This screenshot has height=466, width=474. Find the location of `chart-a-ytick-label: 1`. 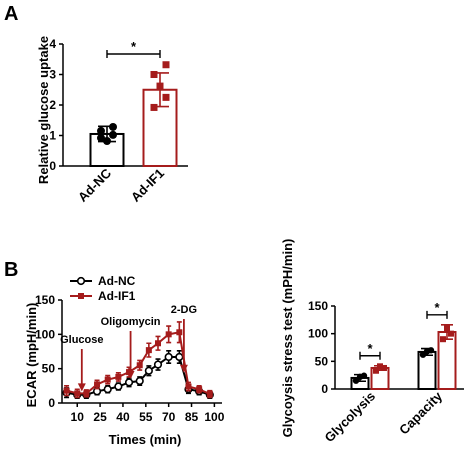

chart-a-ytick-label: 1 is located at coordinates (52, 136).